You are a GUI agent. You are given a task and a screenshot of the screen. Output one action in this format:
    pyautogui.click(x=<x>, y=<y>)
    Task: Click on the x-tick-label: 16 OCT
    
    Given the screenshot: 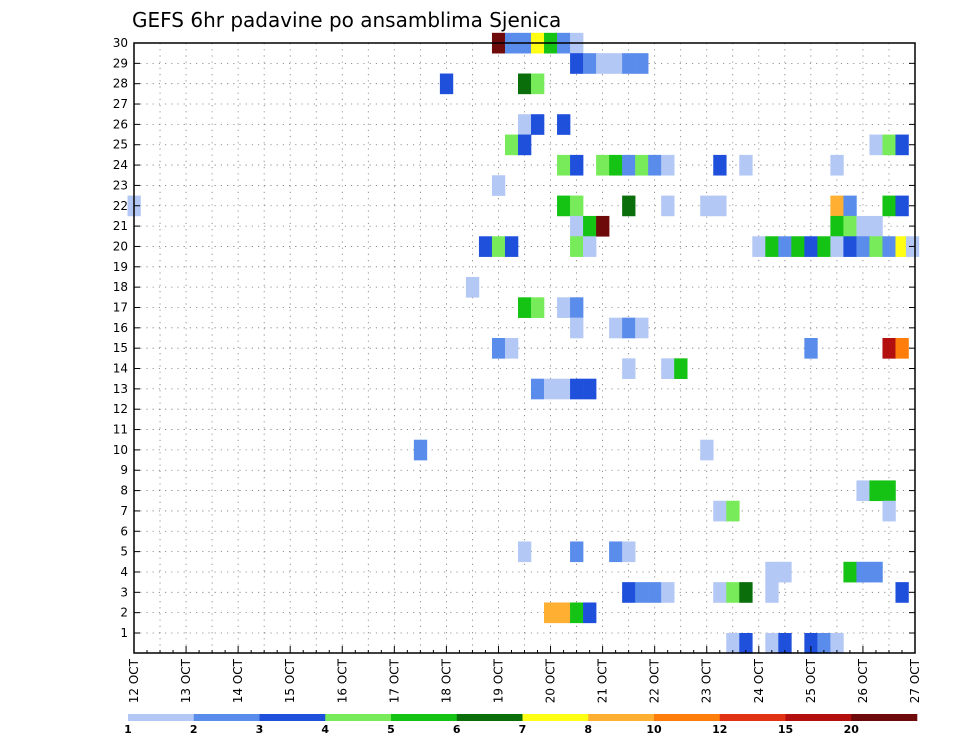 What is the action you would take?
    pyautogui.click(x=342, y=680)
    